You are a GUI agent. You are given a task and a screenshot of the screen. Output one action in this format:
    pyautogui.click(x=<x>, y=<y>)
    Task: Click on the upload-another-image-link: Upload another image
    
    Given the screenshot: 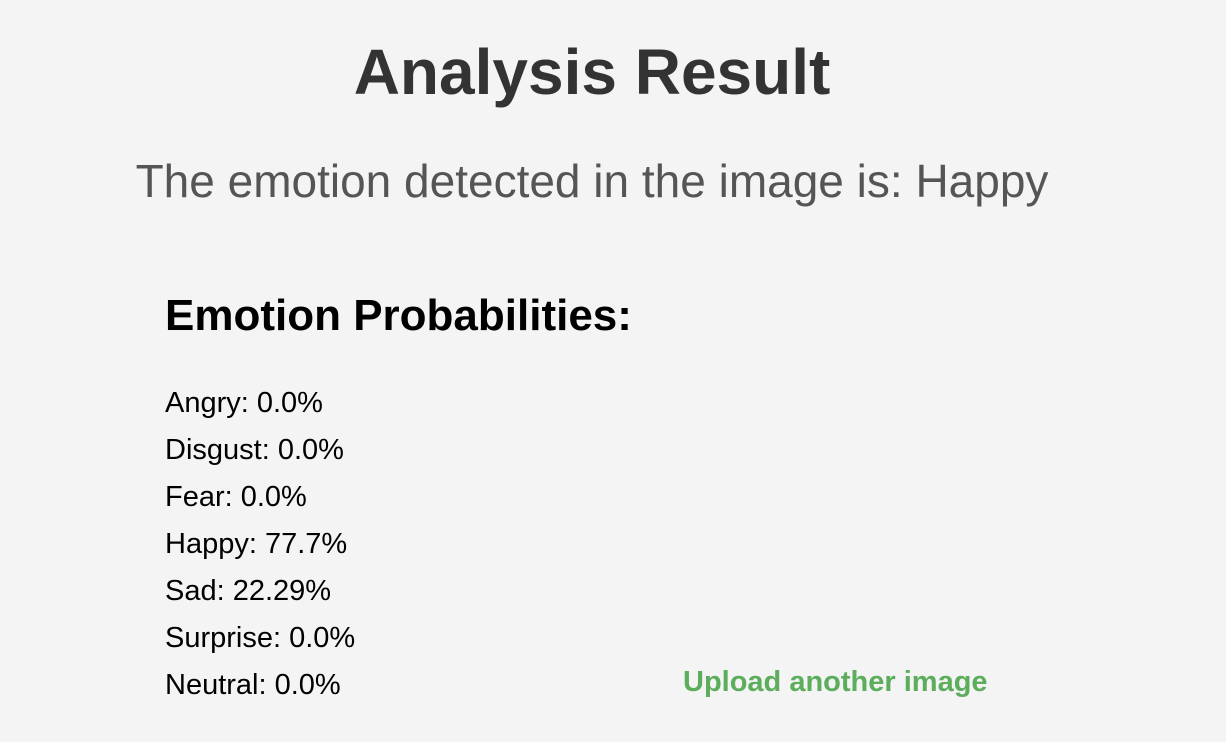 What is the action you would take?
    pyautogui.click(x=835, y=682)
    